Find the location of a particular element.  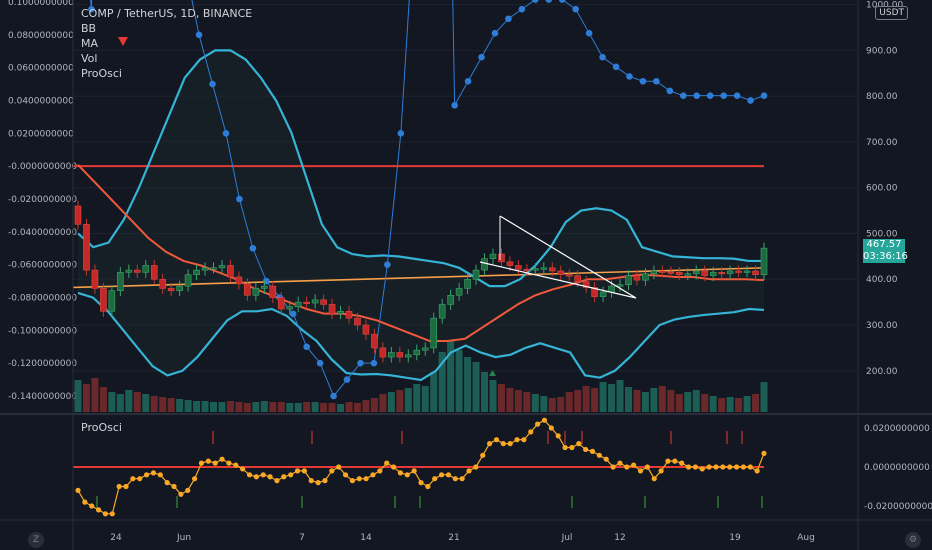

last-price: 467.57 is located at coordinates (884, 244).